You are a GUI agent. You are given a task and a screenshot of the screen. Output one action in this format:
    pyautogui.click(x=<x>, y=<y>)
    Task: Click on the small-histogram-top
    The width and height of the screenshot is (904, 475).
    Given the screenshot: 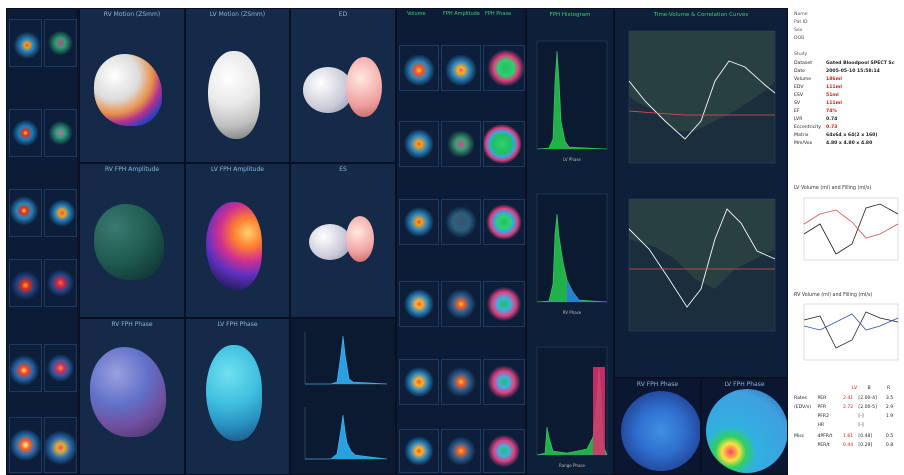 What is the action you would take?
    pyautogui.click(x=346, y=358)
    